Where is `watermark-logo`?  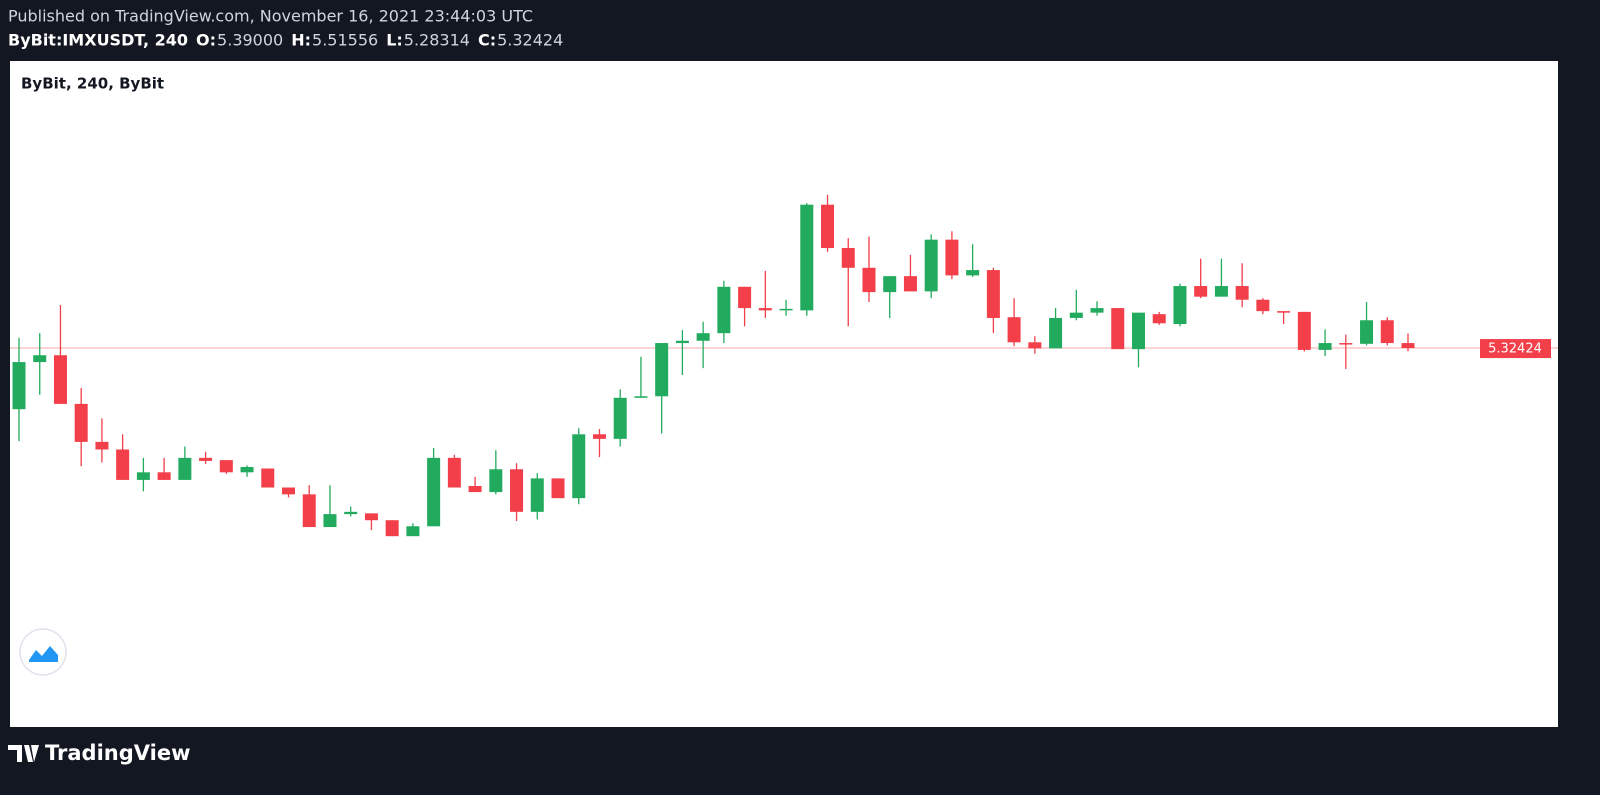 watermark-logo is located at coordinates (43, 652).